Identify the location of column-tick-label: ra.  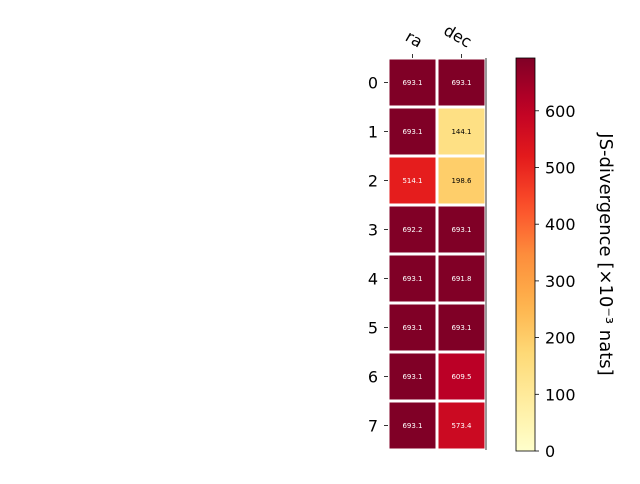
(414, 39).